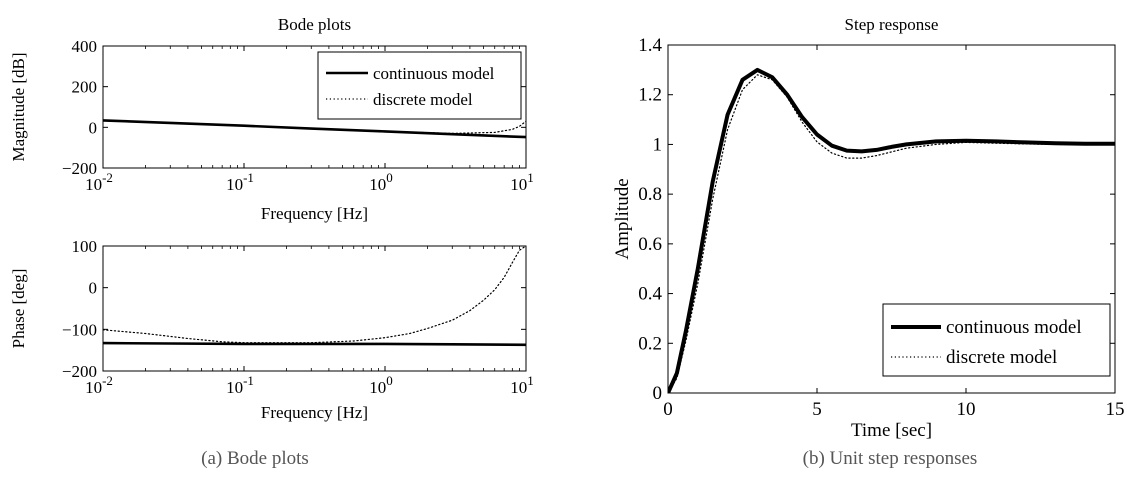 Image resolution: width=1127 pixels, height=486 pixels. Describe the element at coordinates (622, 218) in the screenshot. I see `y-axis-label: Amplitude` at that location.